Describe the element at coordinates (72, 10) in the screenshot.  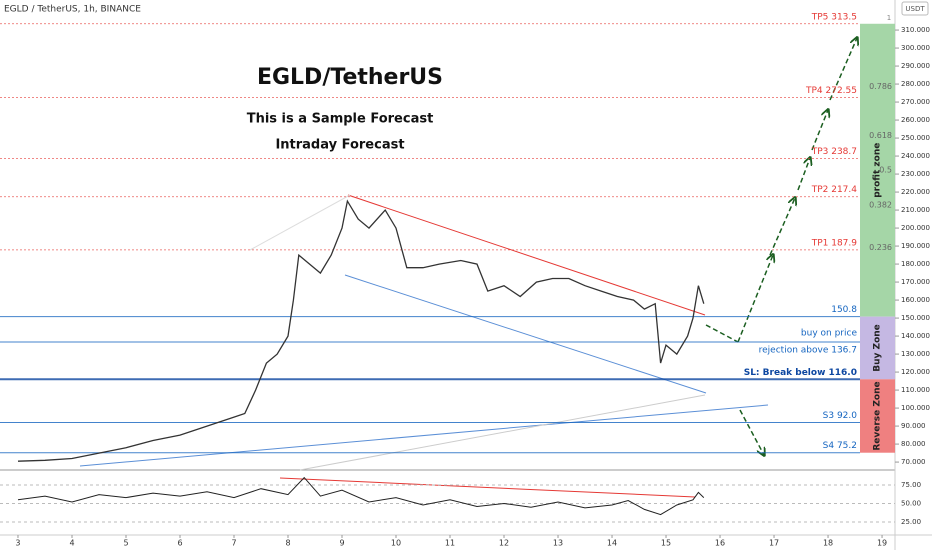
I see `symbol-header: EGLD / TetherUS, 1h, BINANCE` at that location.